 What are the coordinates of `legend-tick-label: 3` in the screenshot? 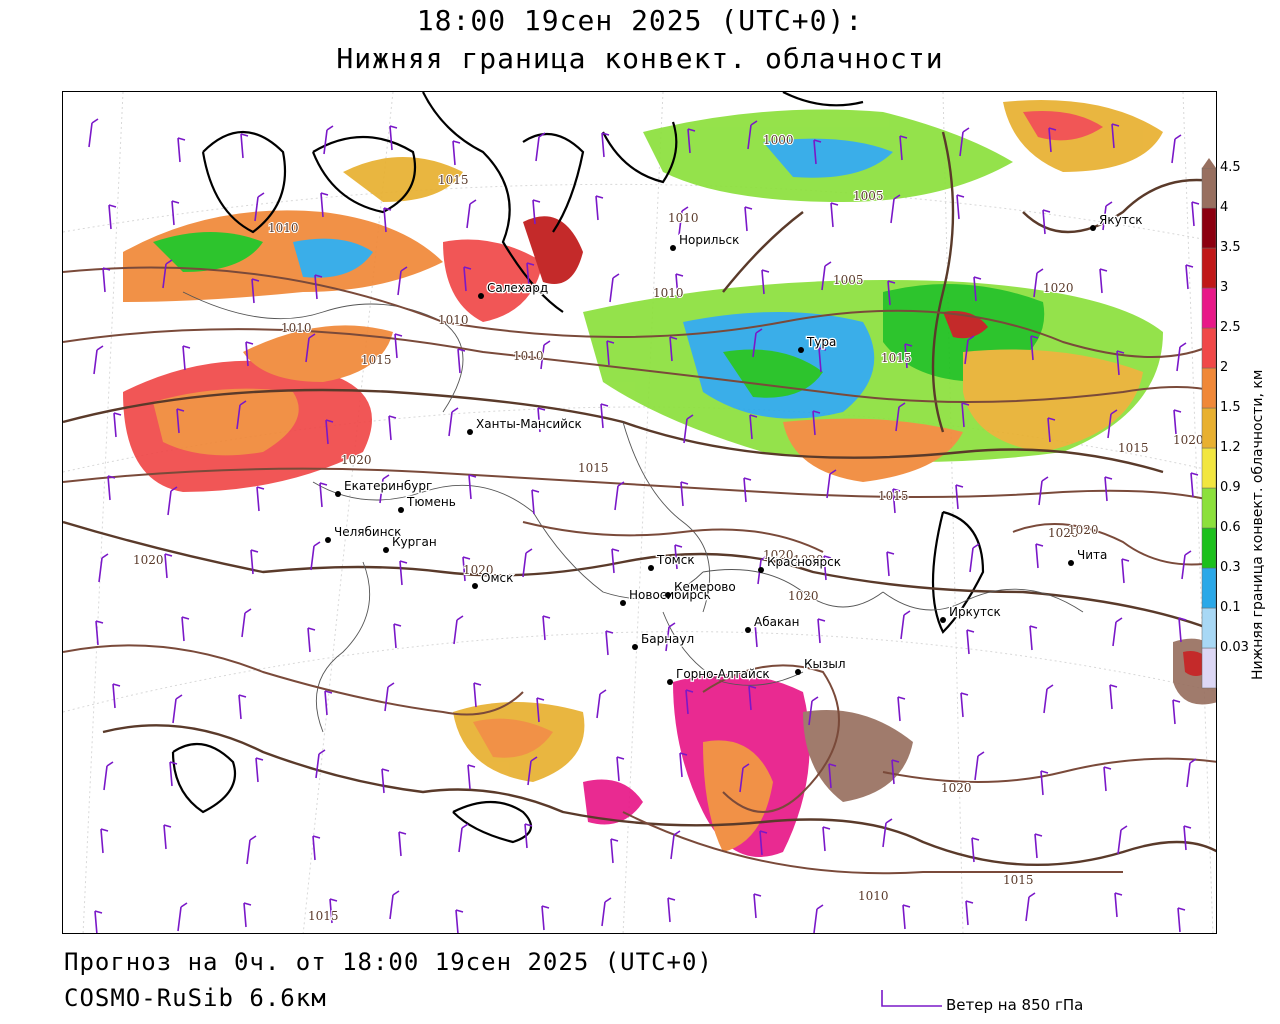 It's located at (1224, 287).